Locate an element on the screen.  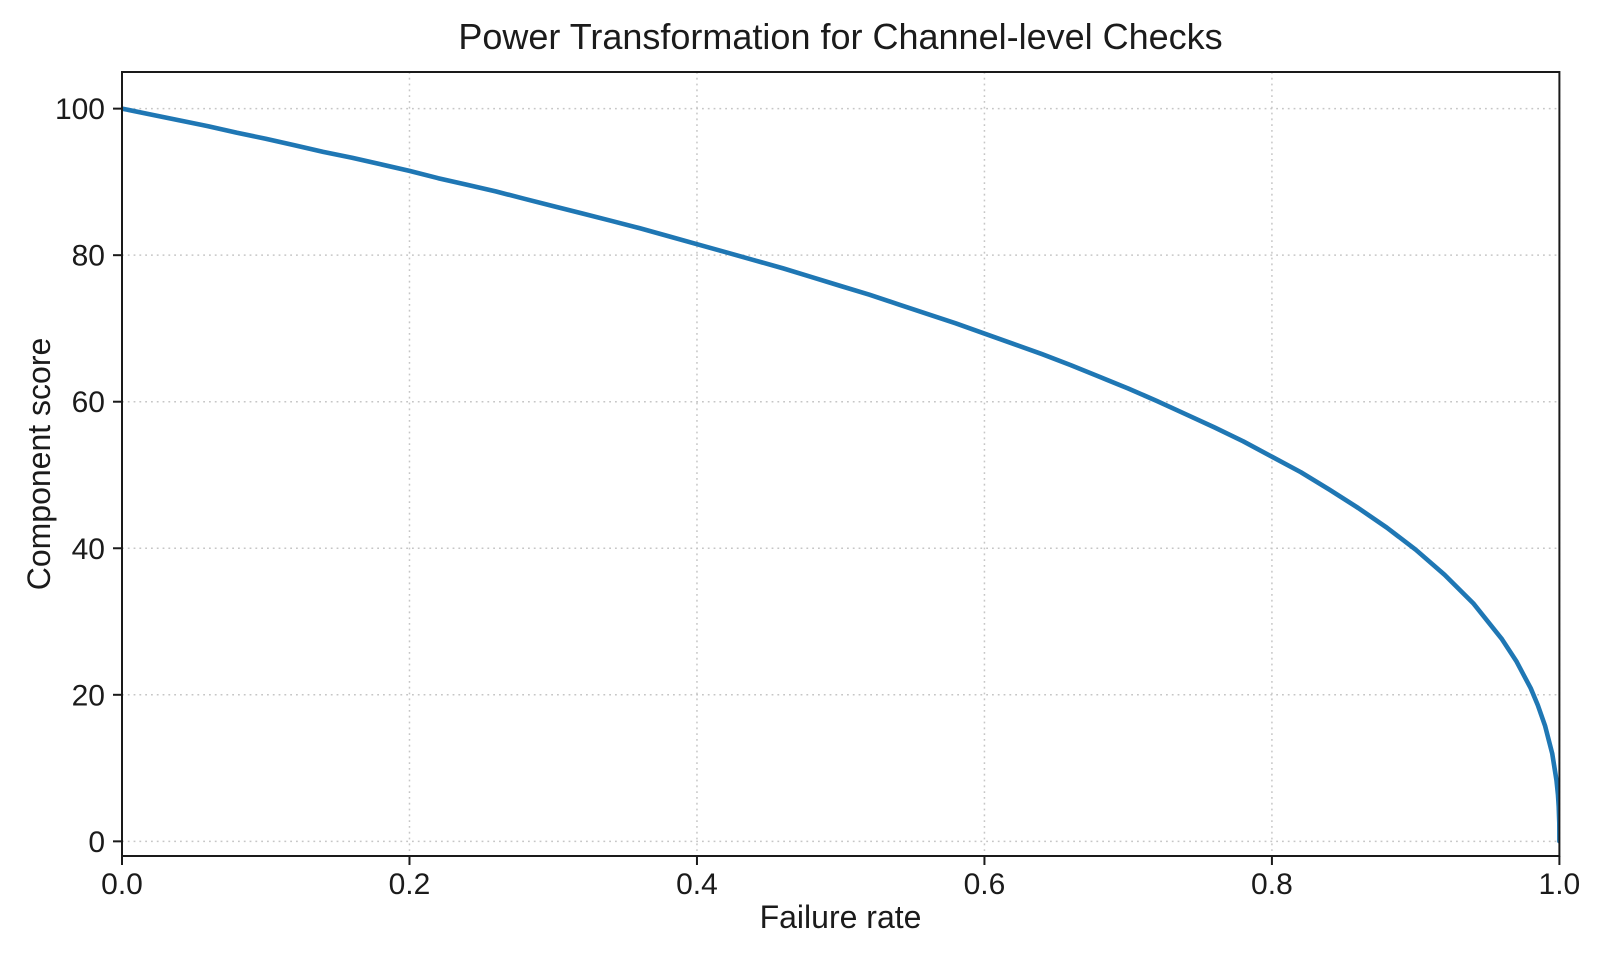
x-tick-label: 0.8 is located at coordinates (1272, 884).